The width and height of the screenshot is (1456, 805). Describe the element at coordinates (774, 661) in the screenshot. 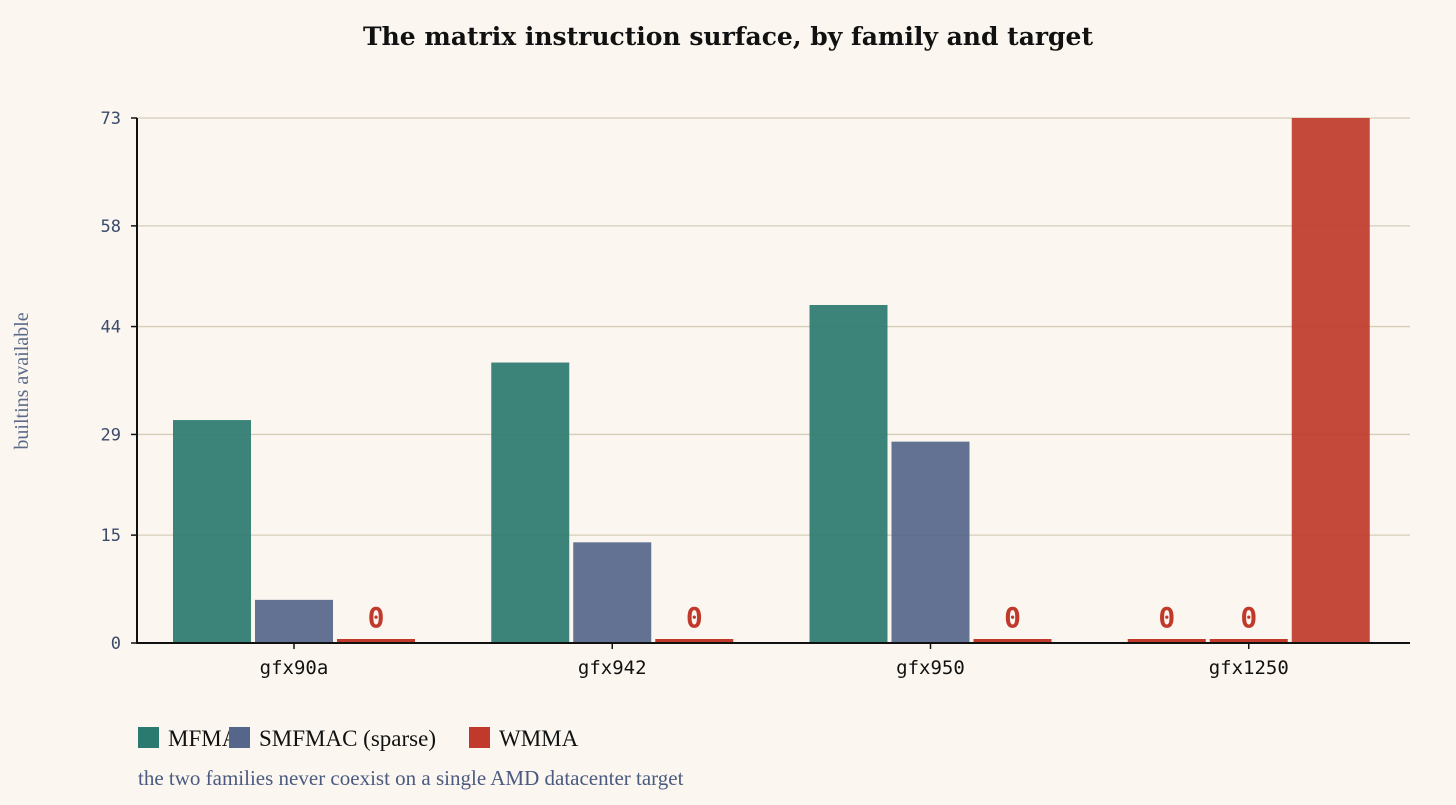

I see `x-tick-labels: gfx90a gfx942 gfx950 gfx1250` at that location.